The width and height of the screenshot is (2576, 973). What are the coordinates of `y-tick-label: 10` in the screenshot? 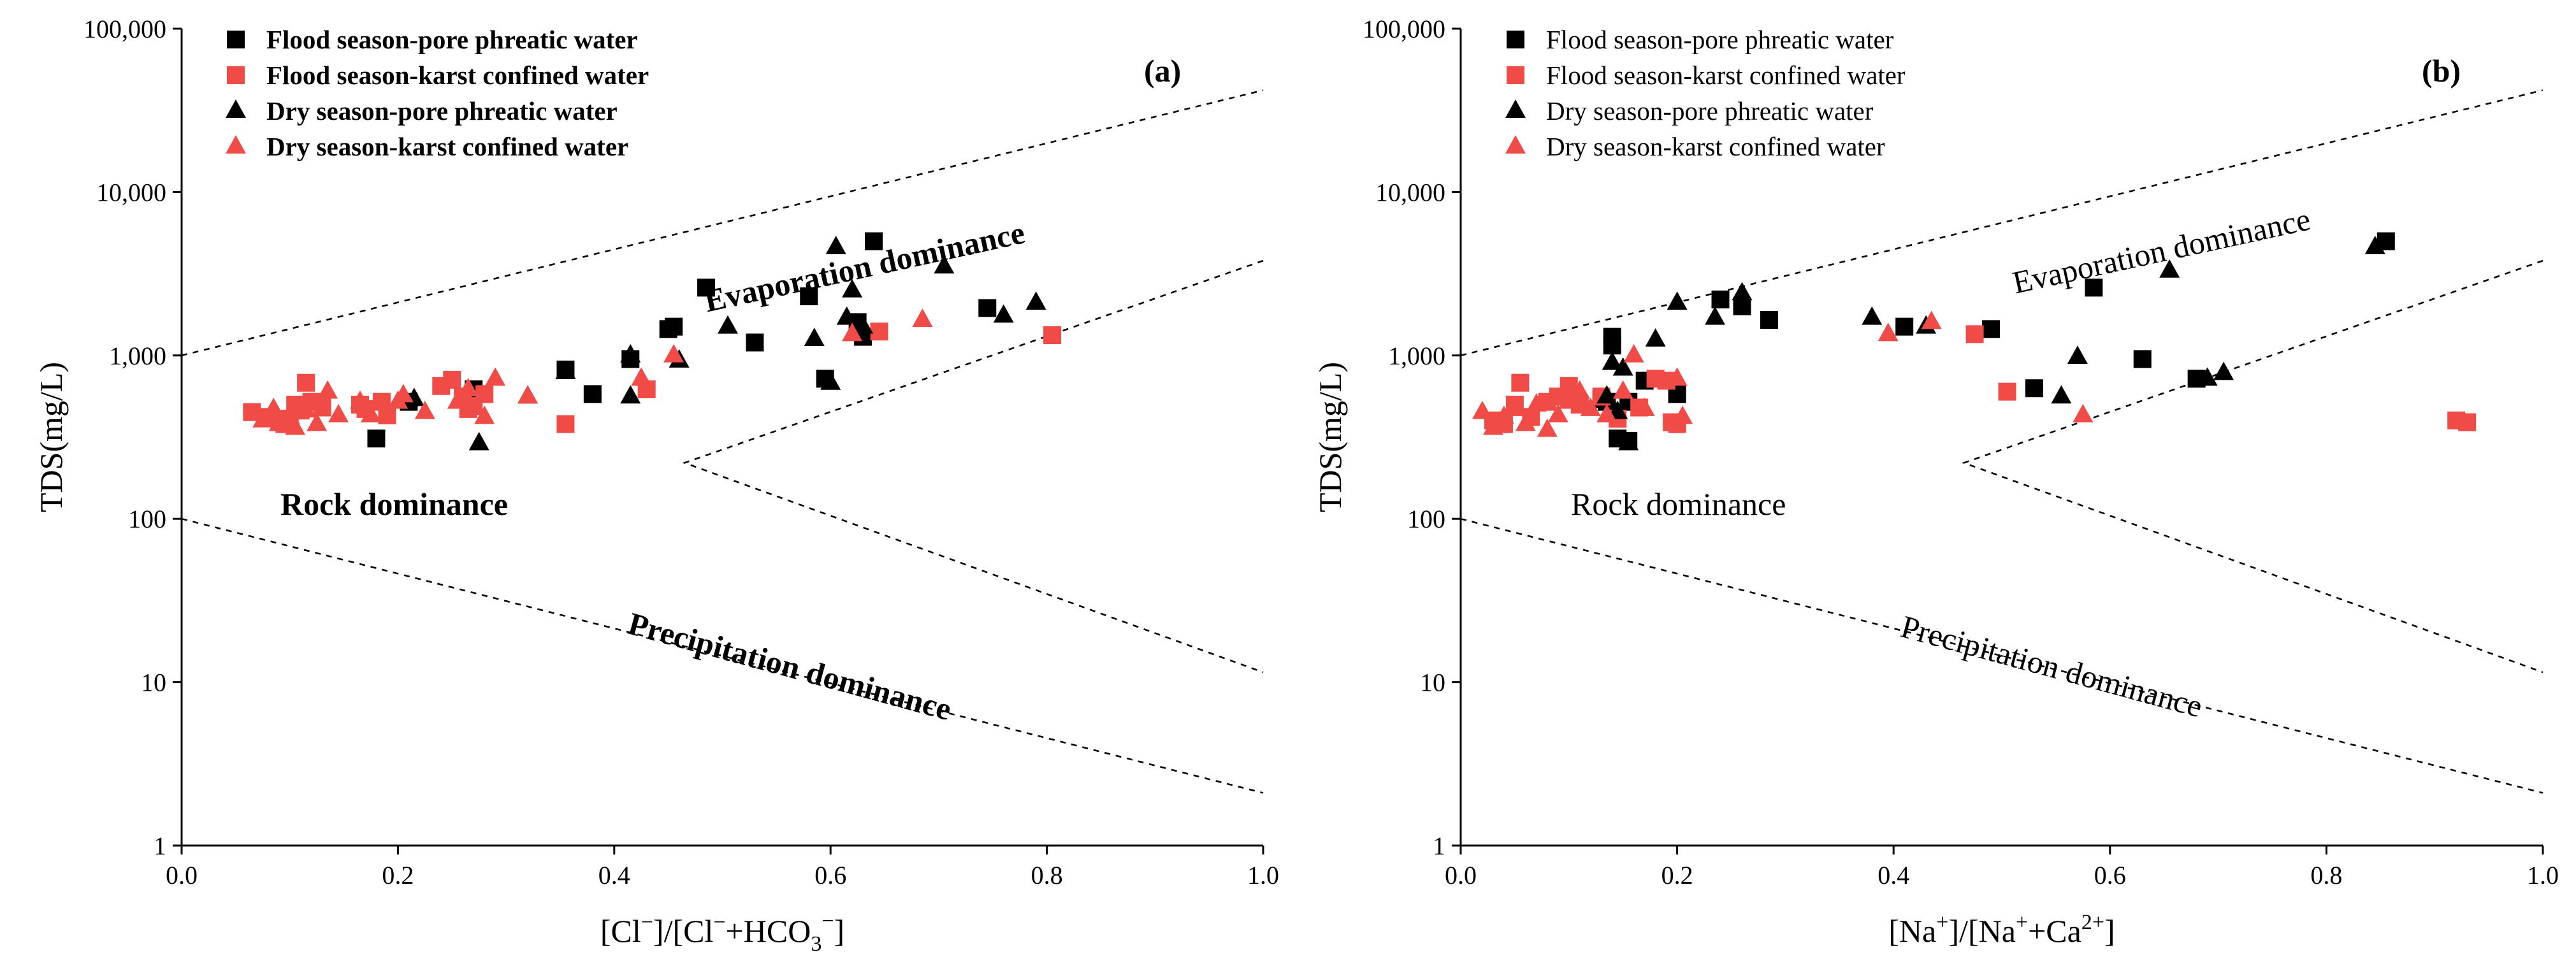 It's located at (1432, 682).